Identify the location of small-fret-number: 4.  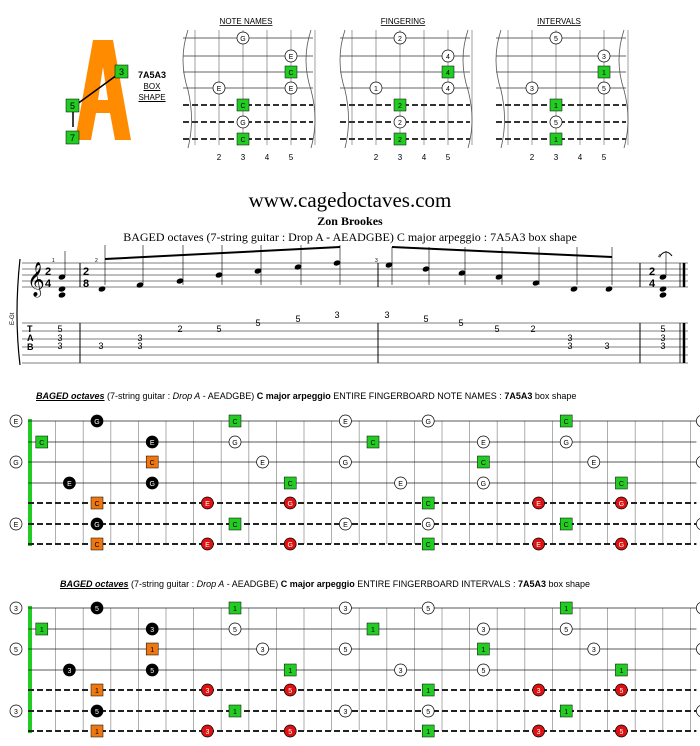
(267, 157).